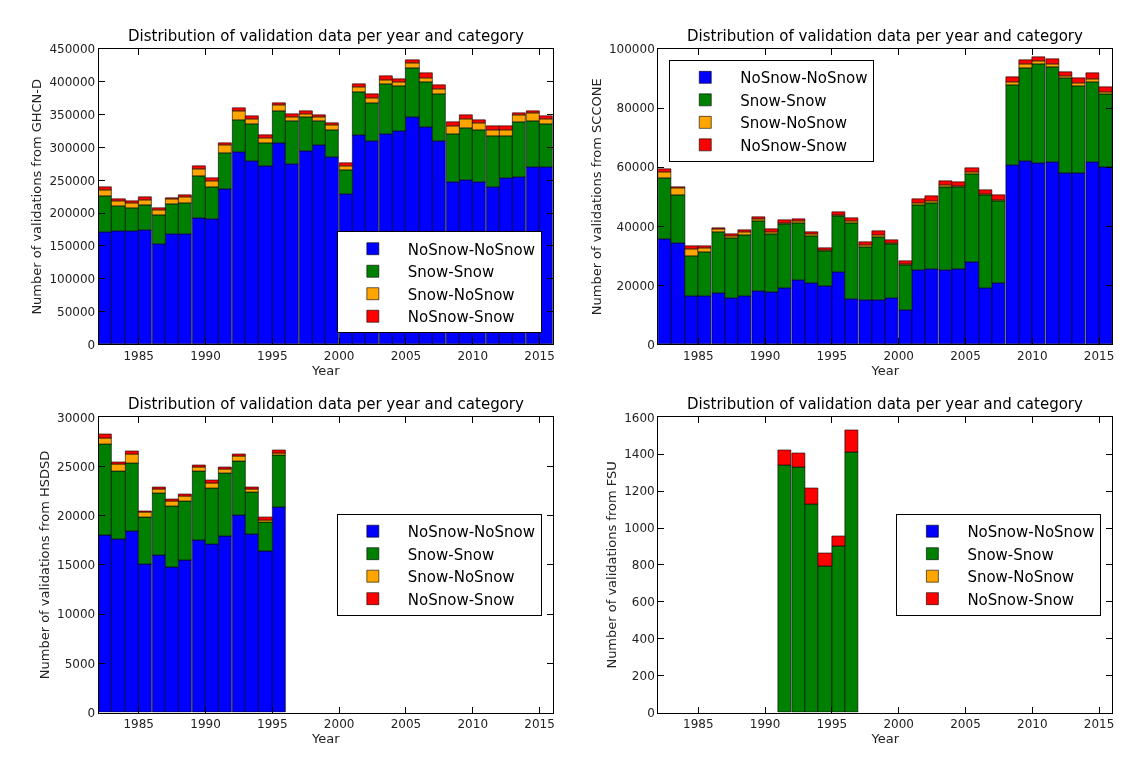  Describe the element at coordinates (76, 614) in the screenshot. I see `y-tick-label: 10000` at that location.